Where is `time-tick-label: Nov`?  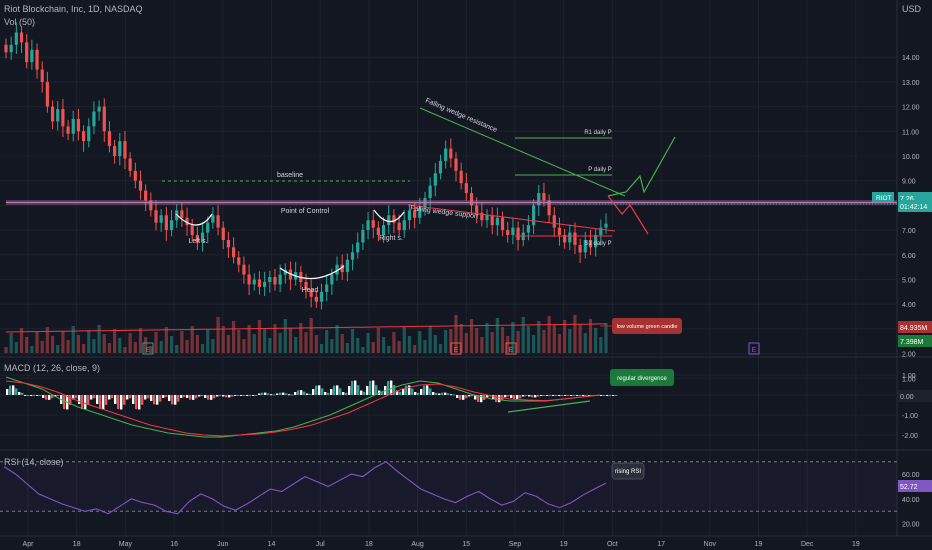 time-tick-label: Nov is located at coordinates (710, 544).